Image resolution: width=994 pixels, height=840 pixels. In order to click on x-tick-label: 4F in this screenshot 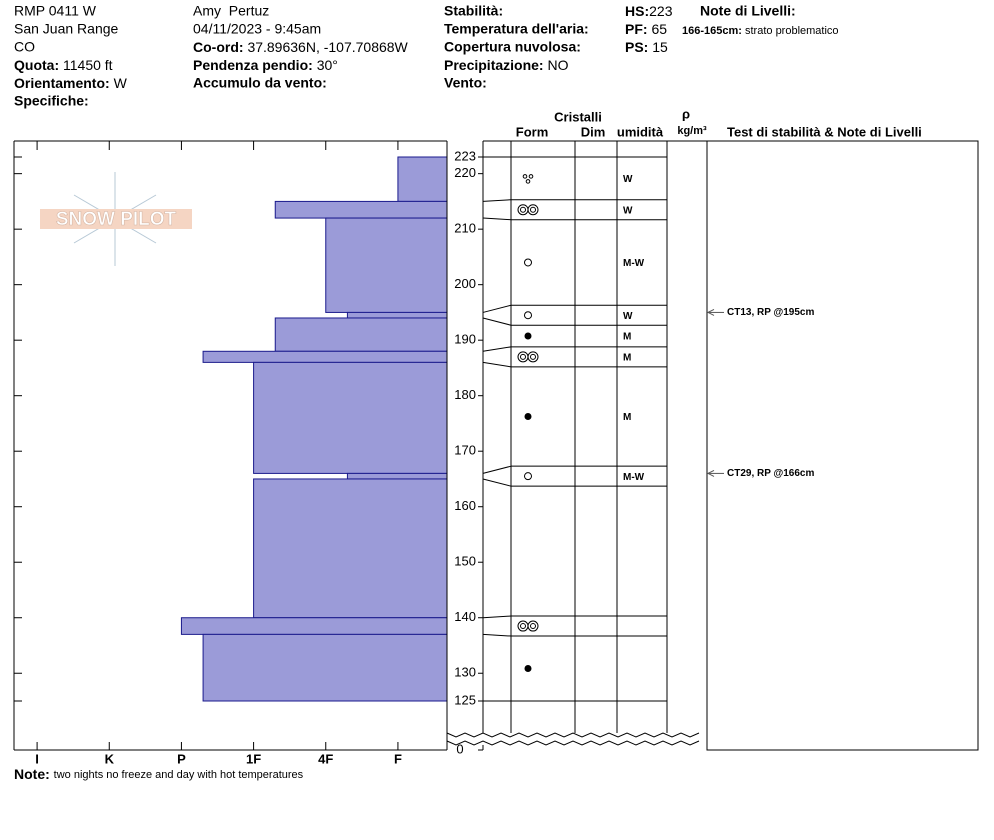, I will do `click(325, 758)`.